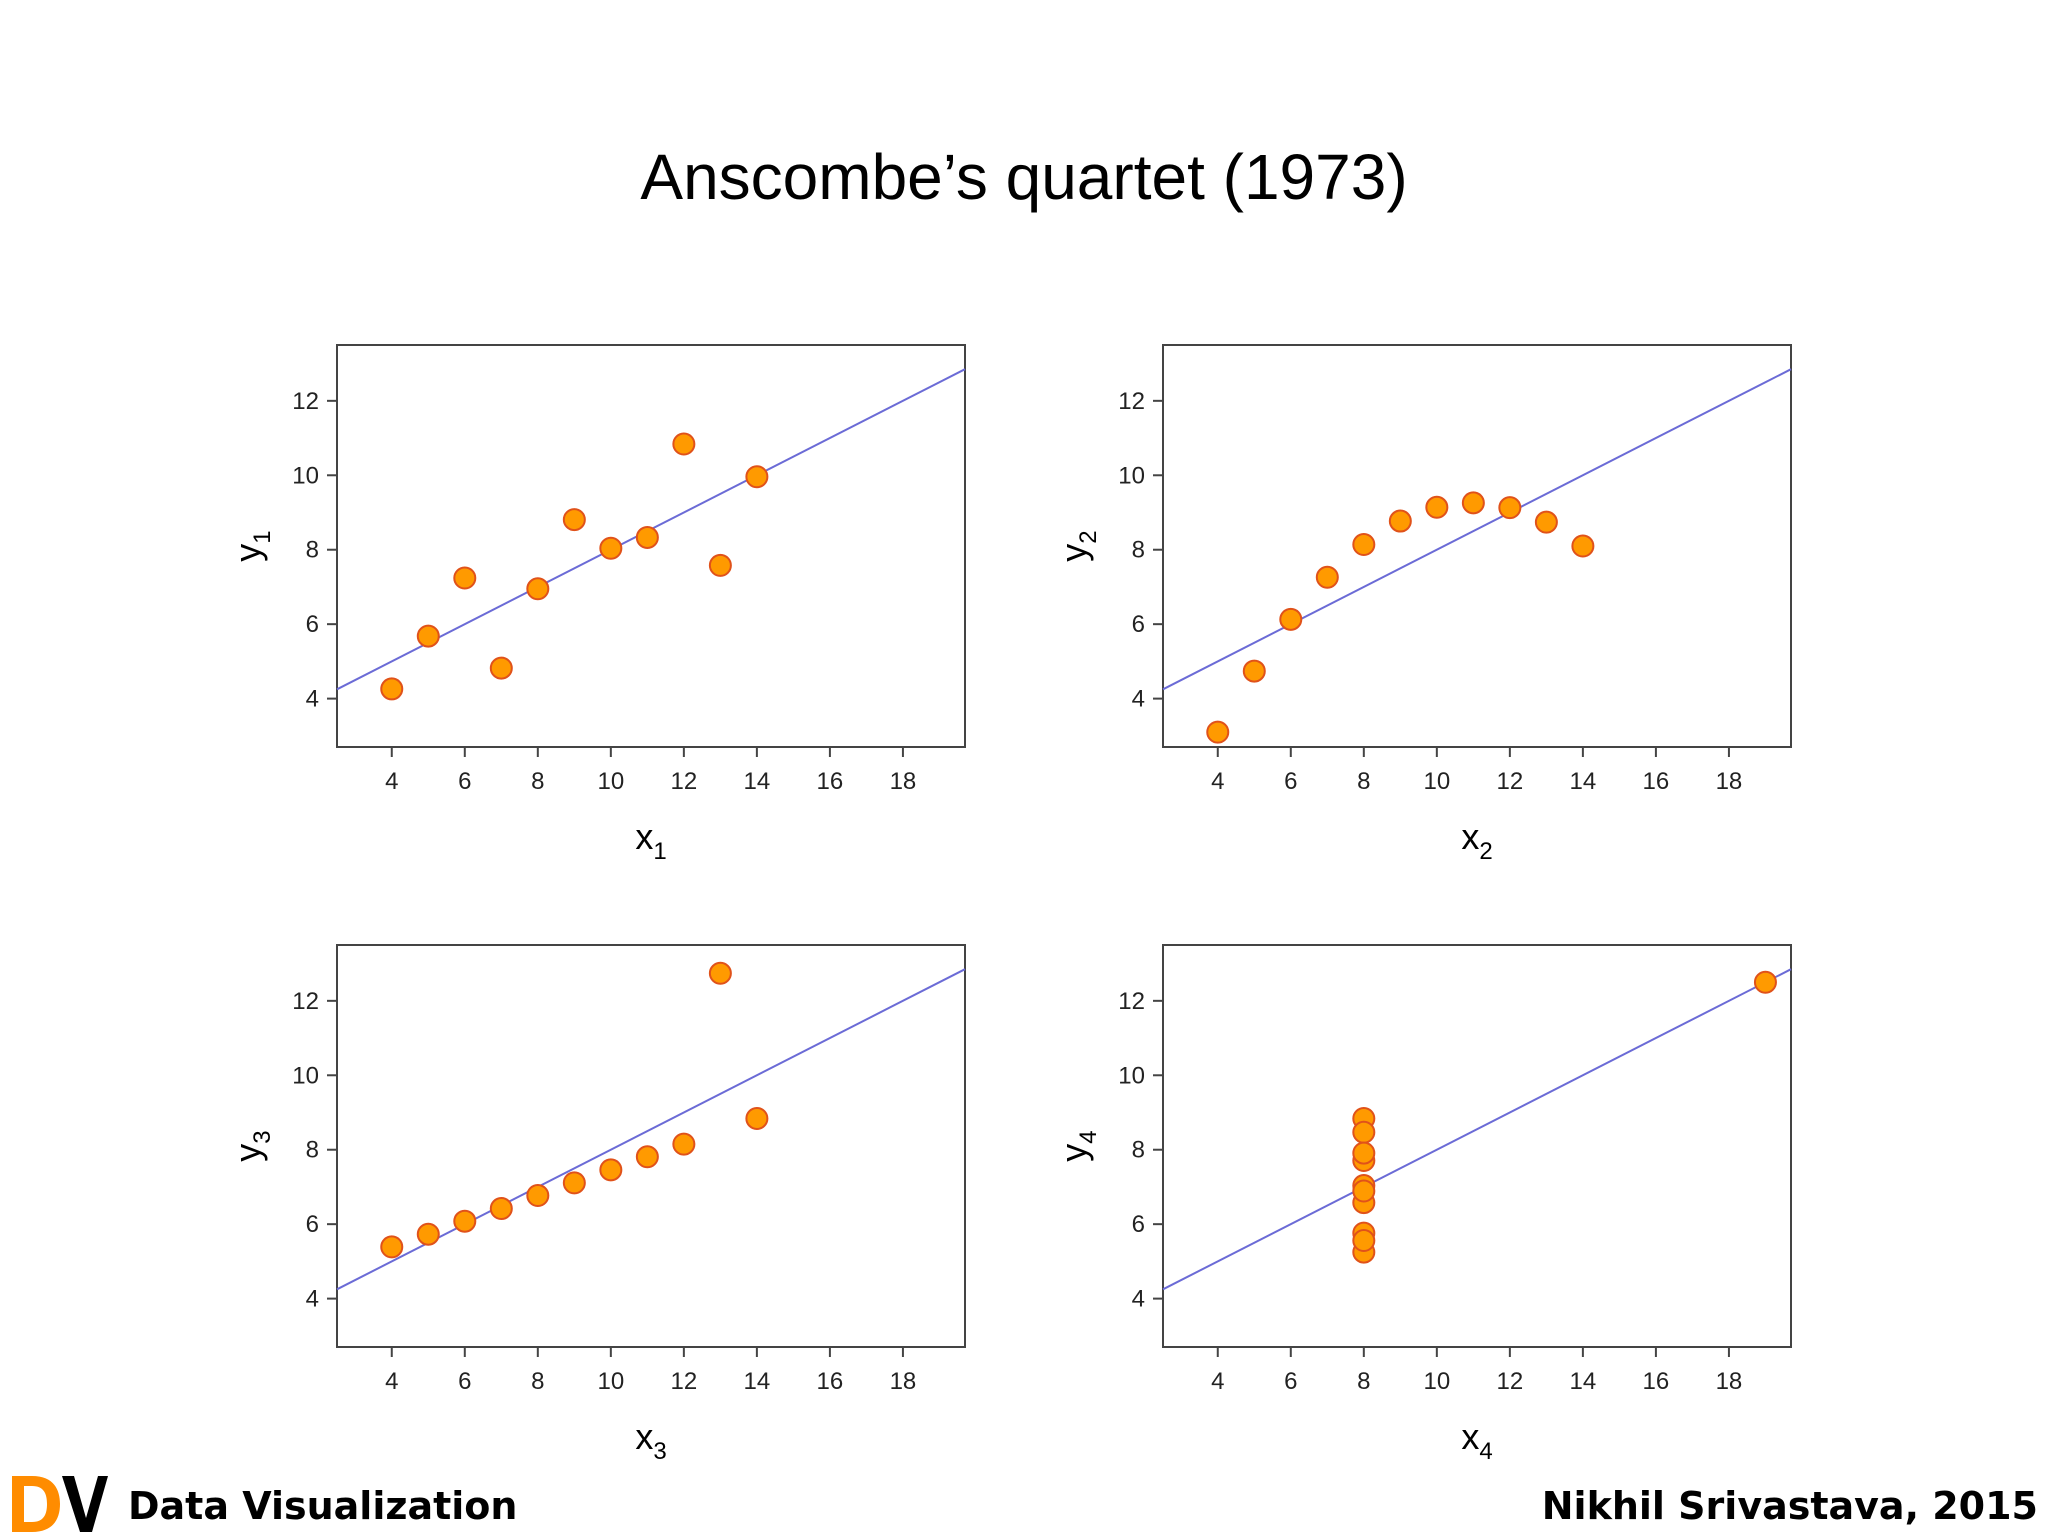 Image resolution: width=2048 pixels, height=1536 pixels. What do you see at coordinates (262, 536) in the screenshot?
I see `y-axis-label-subscript: 1` at bounding box center [262, 536].